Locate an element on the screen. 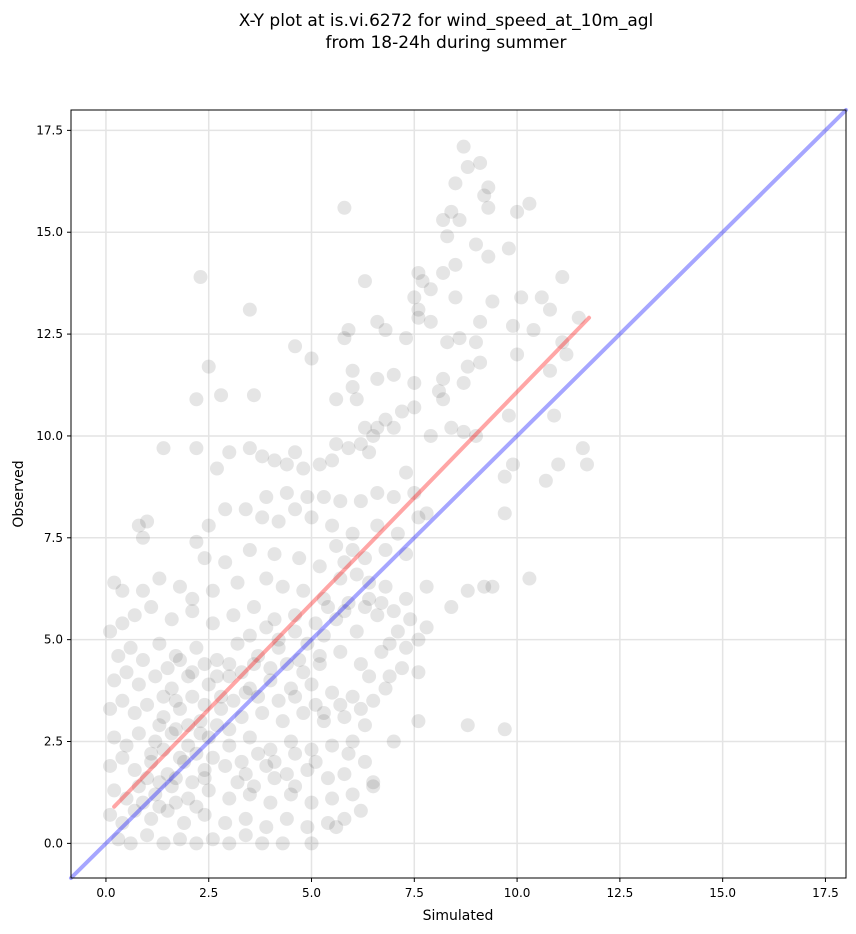 The image size is (856, 934). x-tick-label-0: 0.0 is located at coordinates (105, 893).